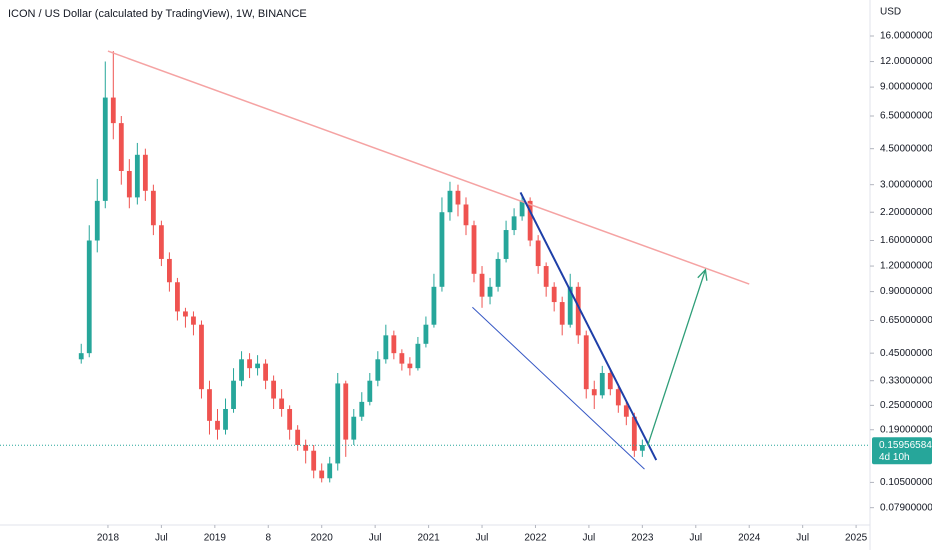  What do you see at coordinates (906, 240) in the screenshot?
I see `y-tick-label: 1.60000000` at bounding box center [906, 240].